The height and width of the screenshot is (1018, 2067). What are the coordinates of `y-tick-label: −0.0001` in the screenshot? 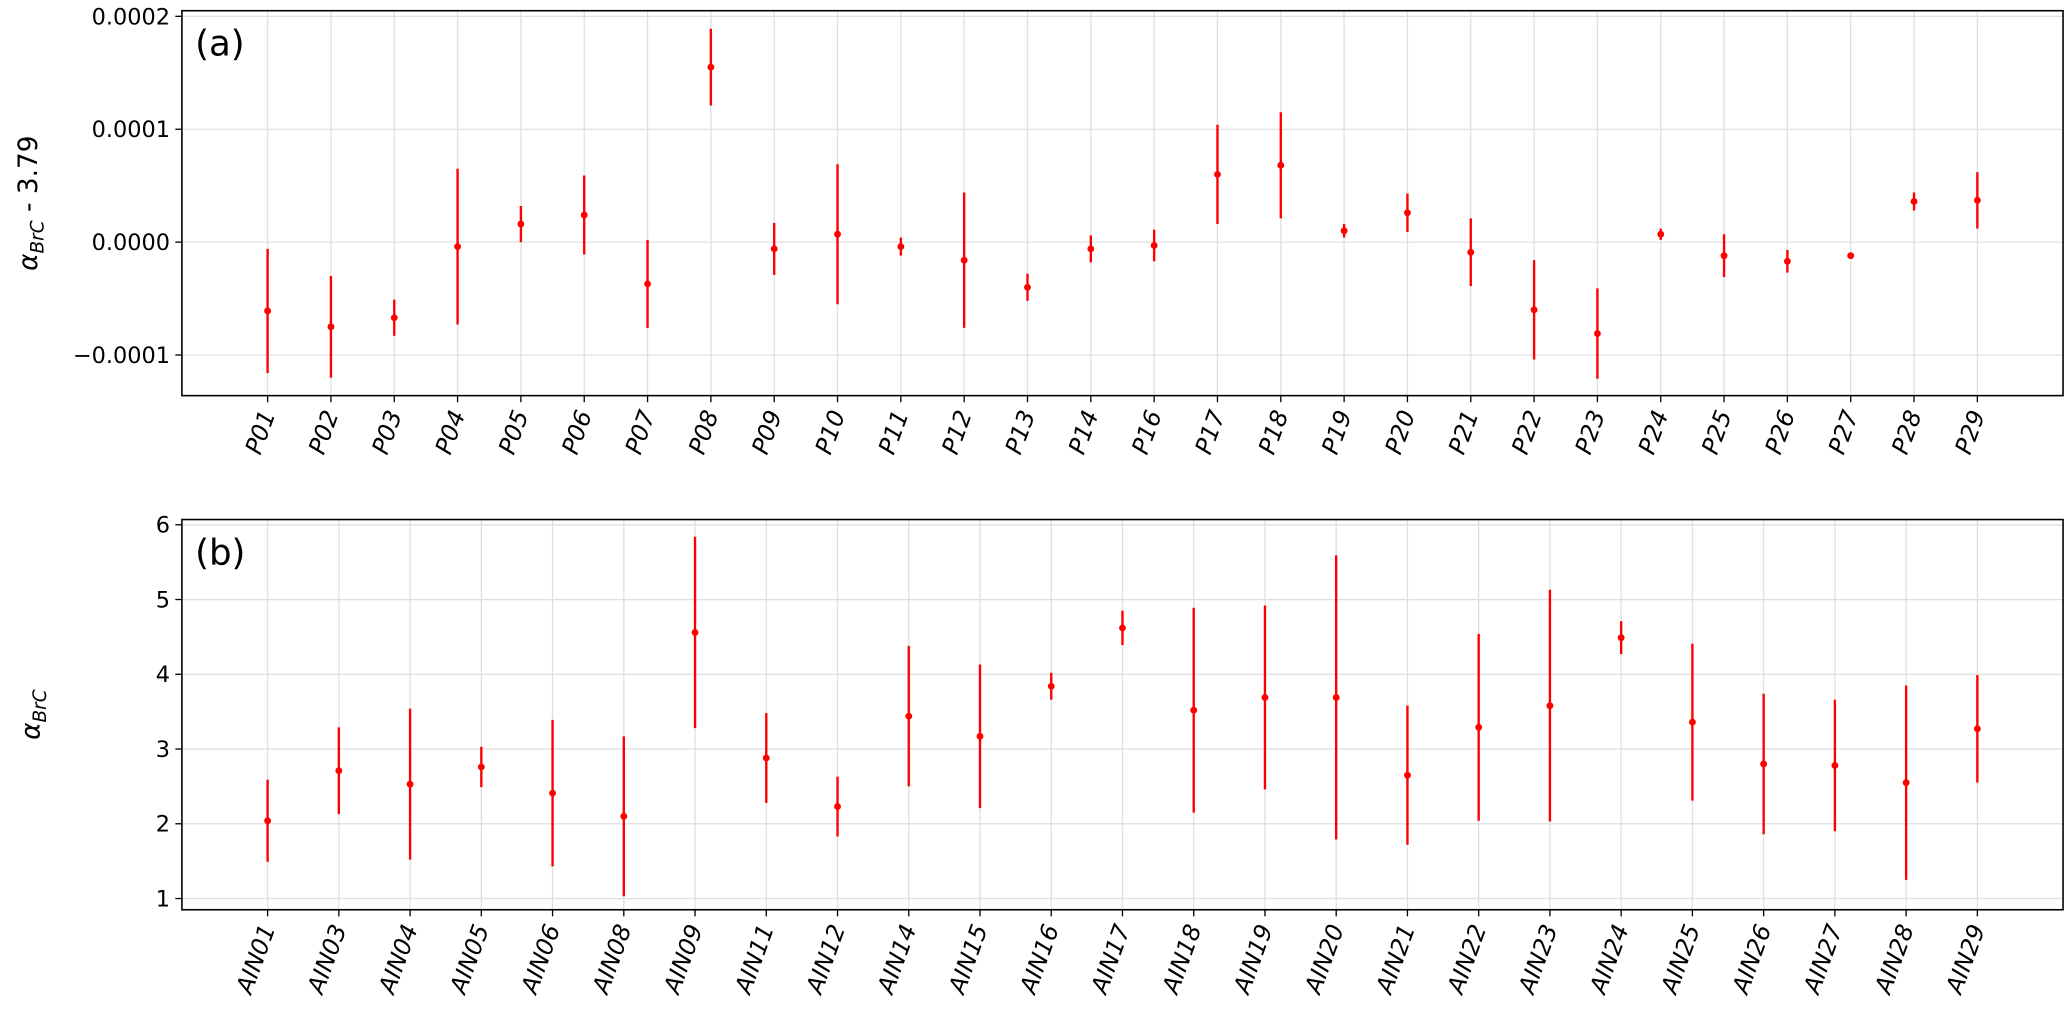 It's located at (121, 356).